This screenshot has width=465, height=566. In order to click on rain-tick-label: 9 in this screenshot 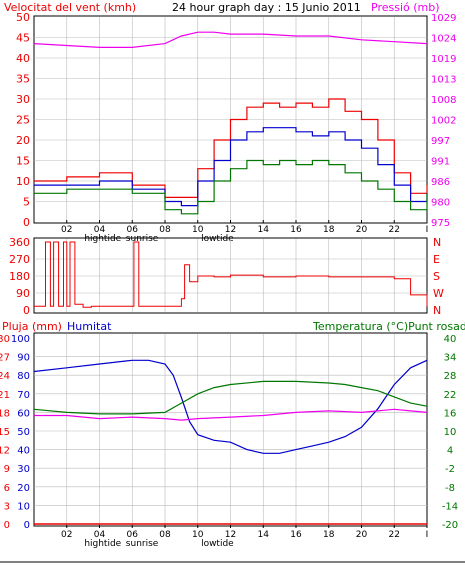, I will do `click(7, 469)`.